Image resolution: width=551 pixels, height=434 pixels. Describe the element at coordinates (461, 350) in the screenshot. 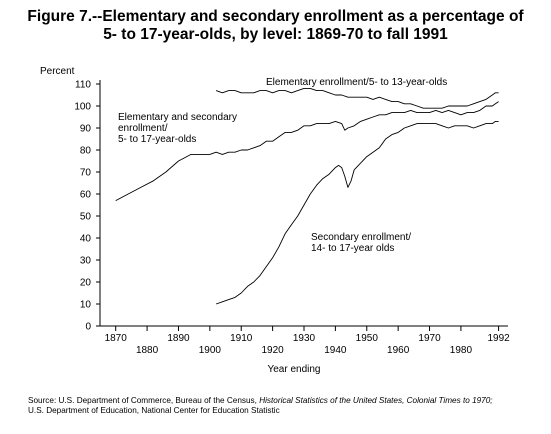

I see `x-tick-label: 1980` at that location.